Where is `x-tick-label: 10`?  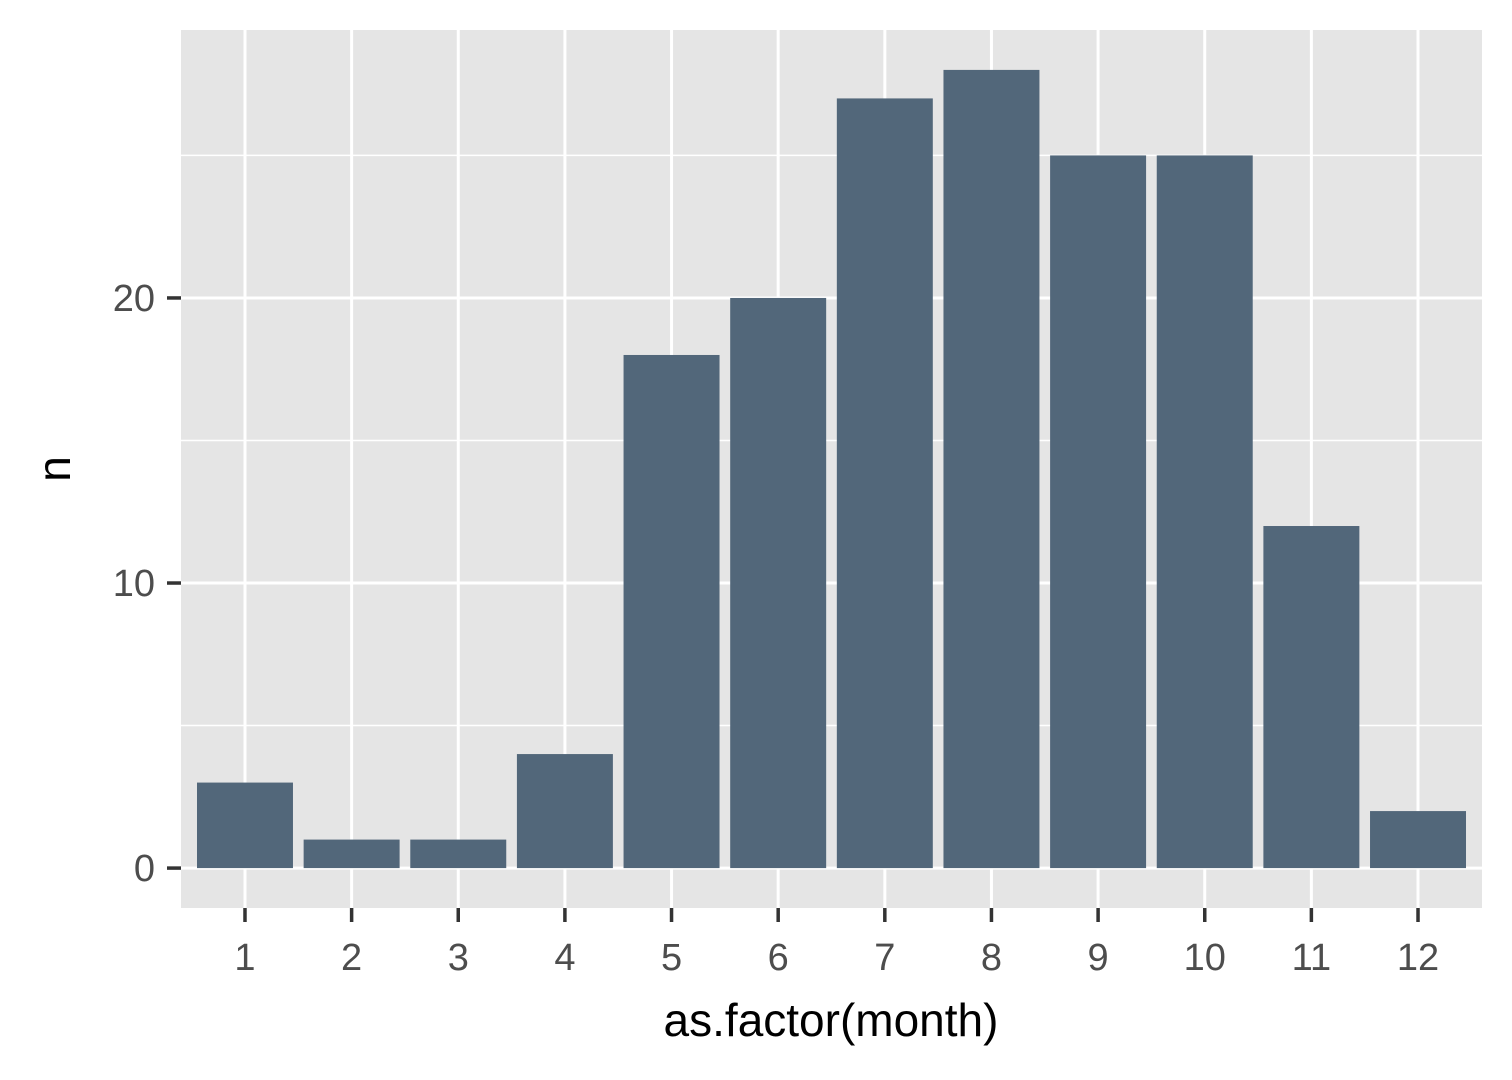
x-tick-label: 10 is located at coordinates (1205, 958).